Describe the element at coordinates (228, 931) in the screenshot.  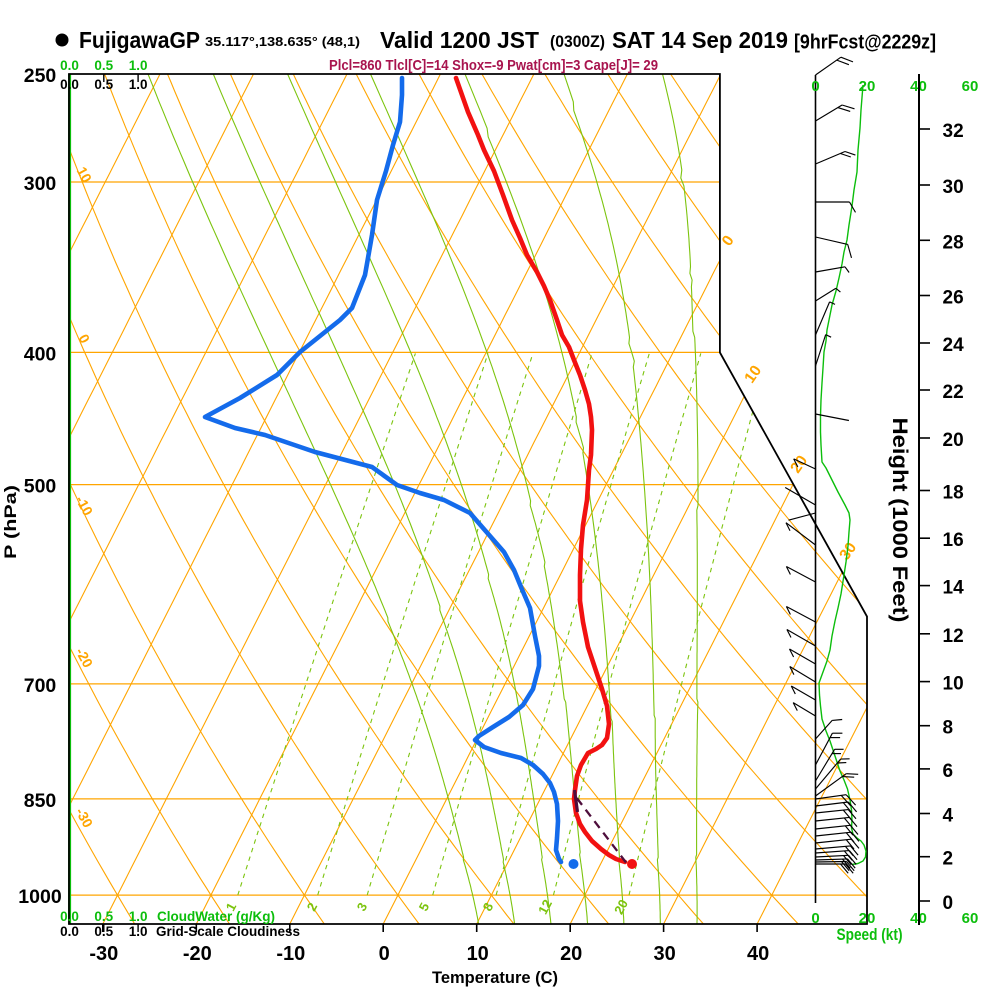
I see `svg-text: Grid-Scale Cloudiness` at that location.